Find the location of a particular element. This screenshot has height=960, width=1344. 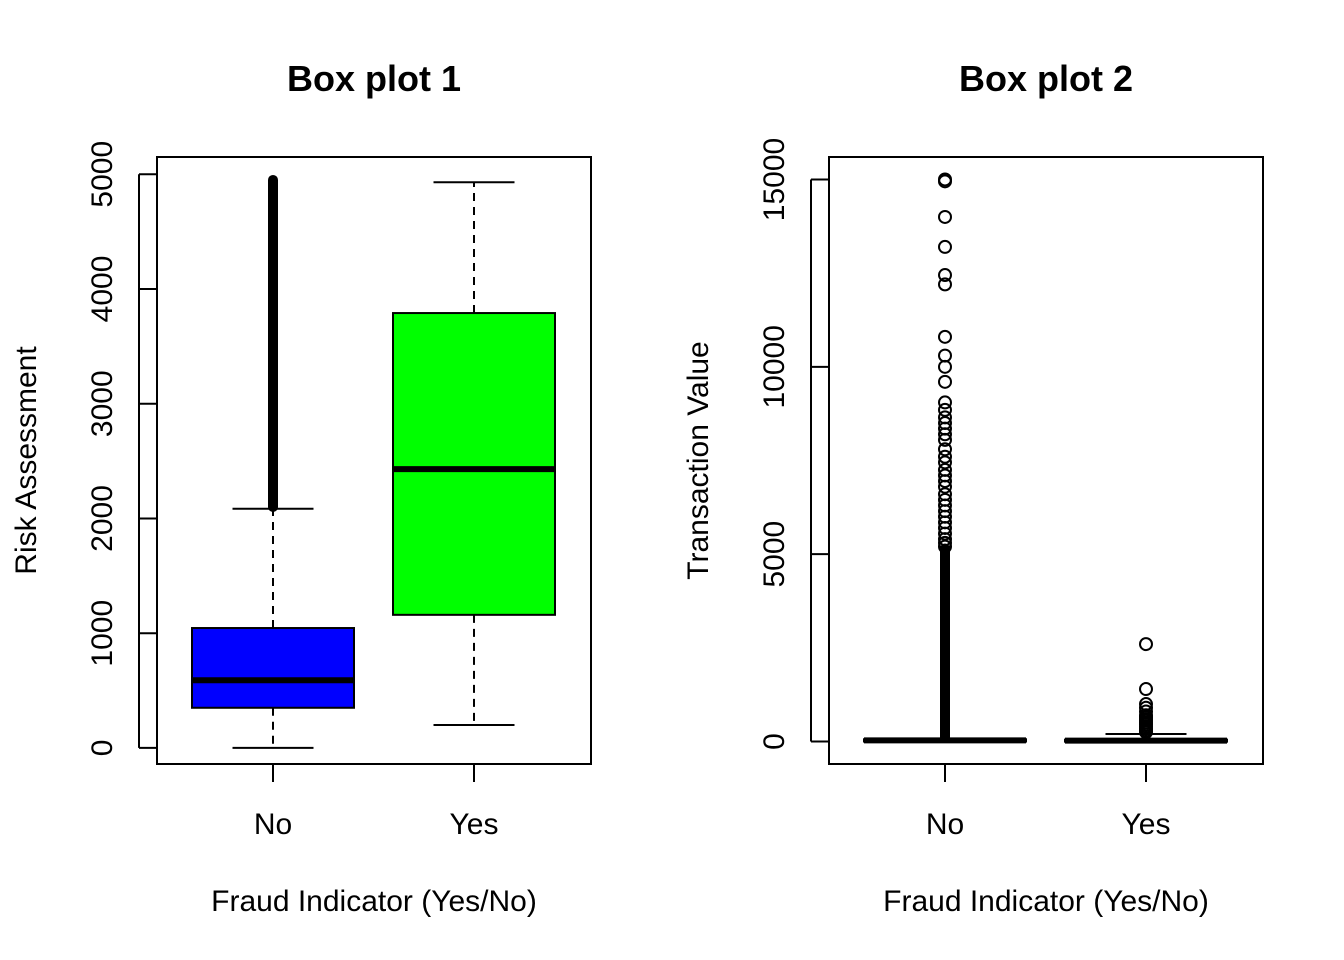

chart-title: Box plot 1 is located at coordinates (374, 78).